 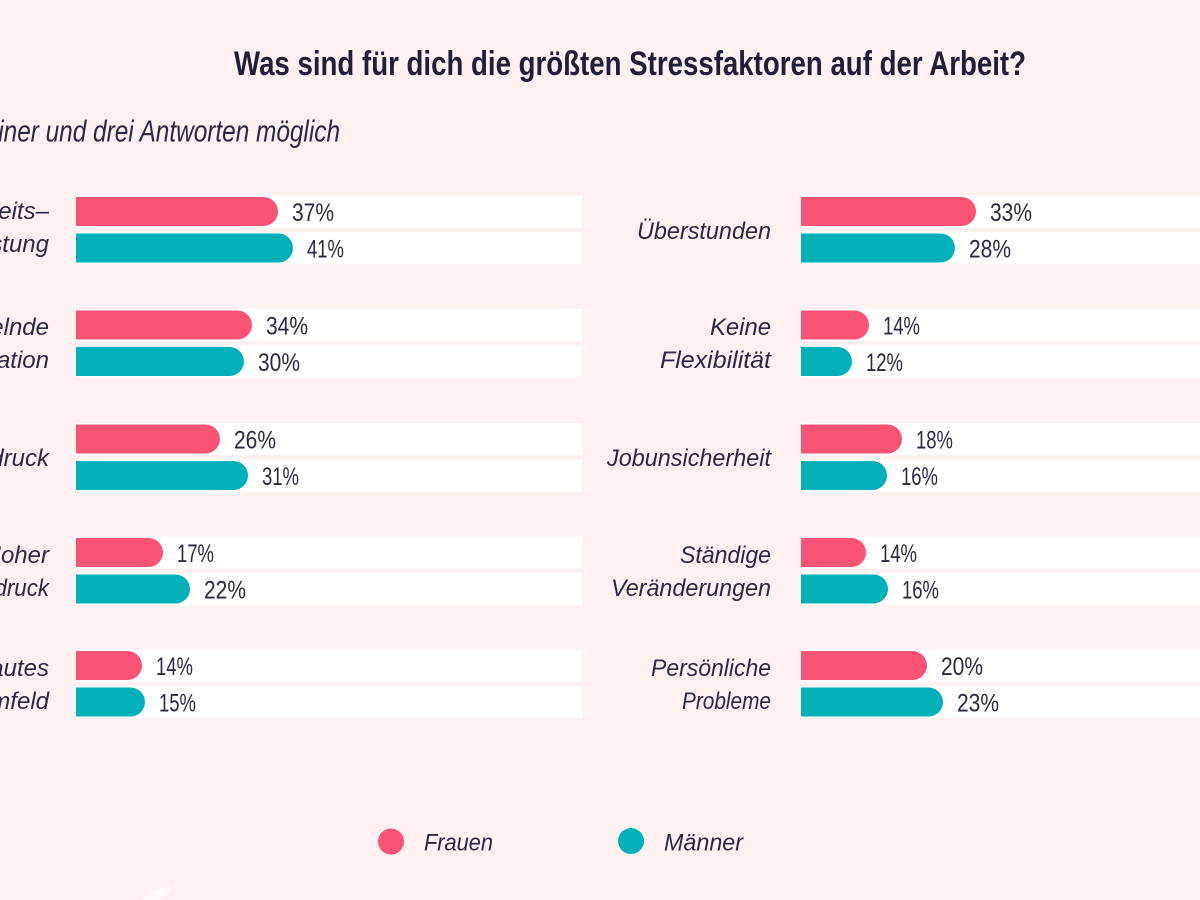 I want to click on svg-text: 18%, so click(x=934, y=441).